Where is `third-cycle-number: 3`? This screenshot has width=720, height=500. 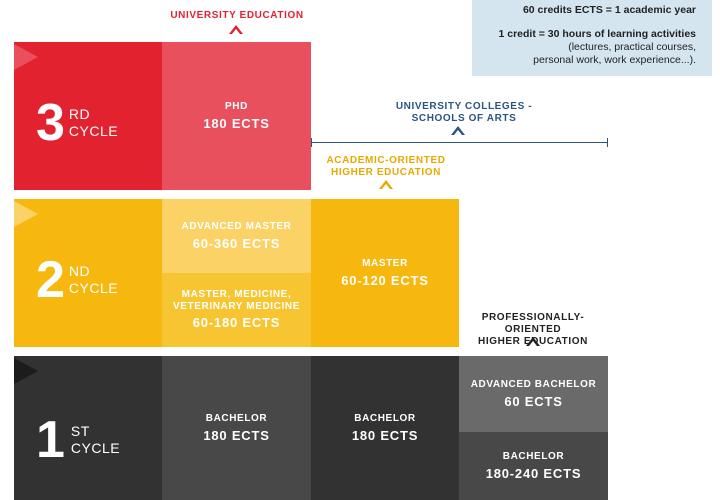 third-cycle-number: 3 is located at coordinates (50, 123).